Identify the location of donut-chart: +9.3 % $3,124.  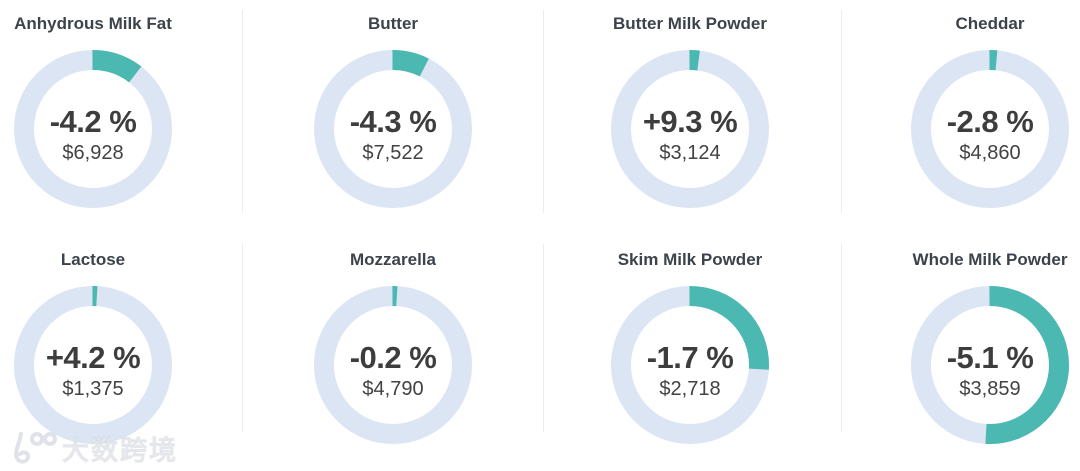
(690, 129).